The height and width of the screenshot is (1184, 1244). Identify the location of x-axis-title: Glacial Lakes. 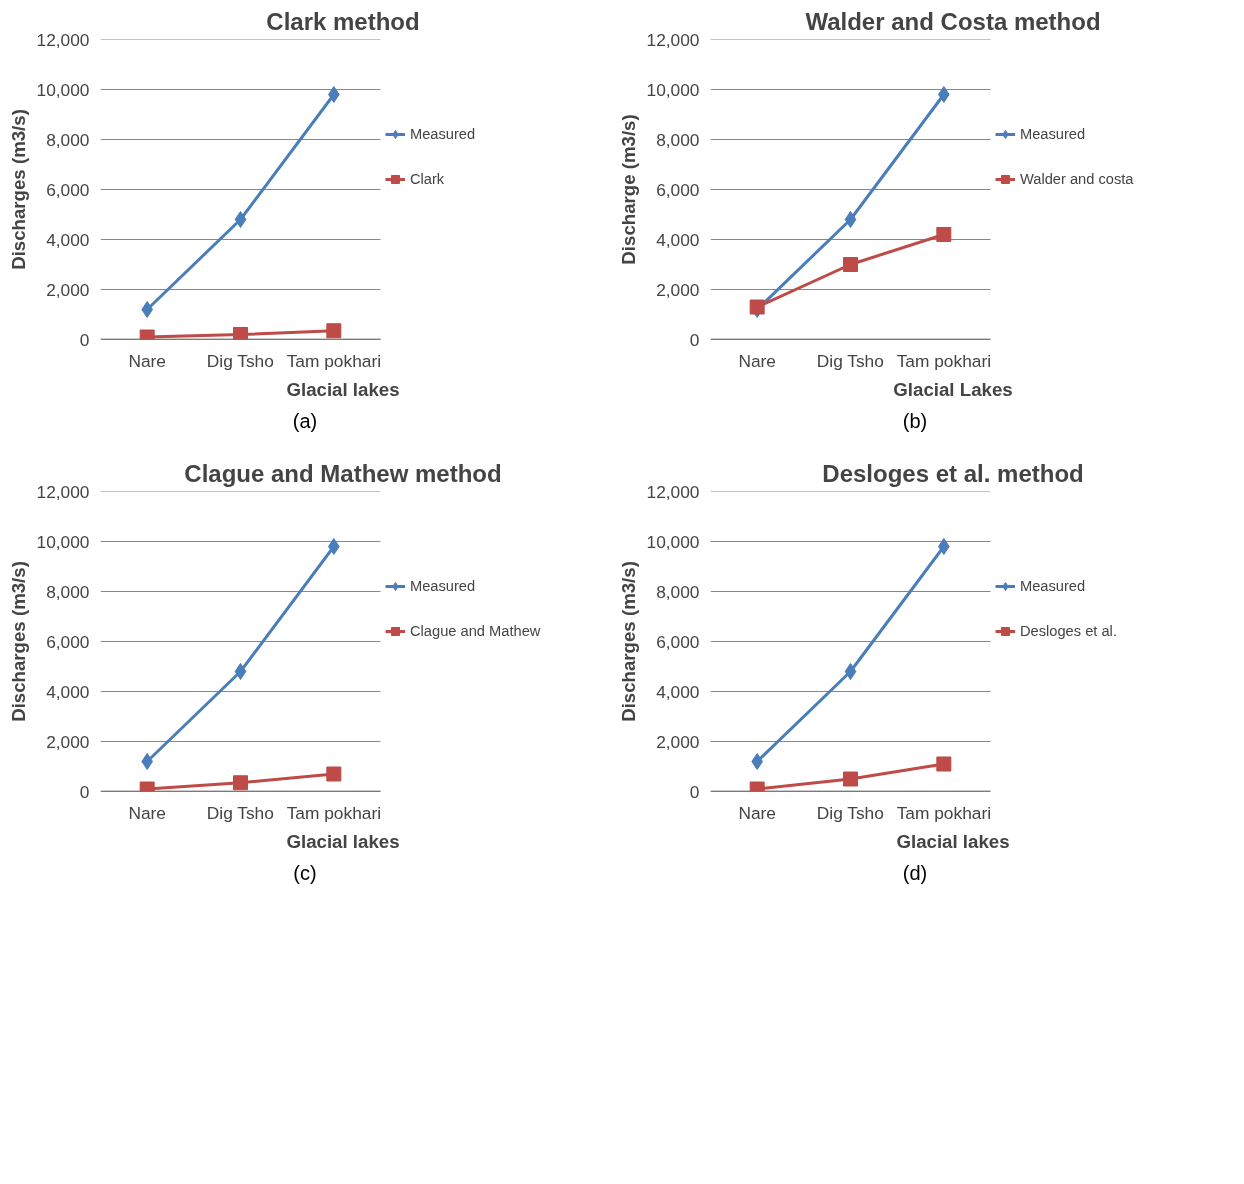
(953, 389).